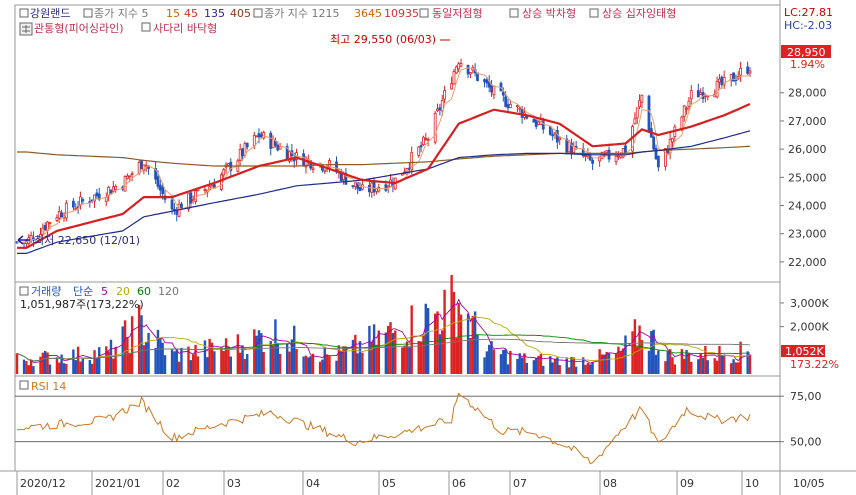 This screenshot has width=856, height=495. I want to click on volume-ma5-line, so click(383, 331).